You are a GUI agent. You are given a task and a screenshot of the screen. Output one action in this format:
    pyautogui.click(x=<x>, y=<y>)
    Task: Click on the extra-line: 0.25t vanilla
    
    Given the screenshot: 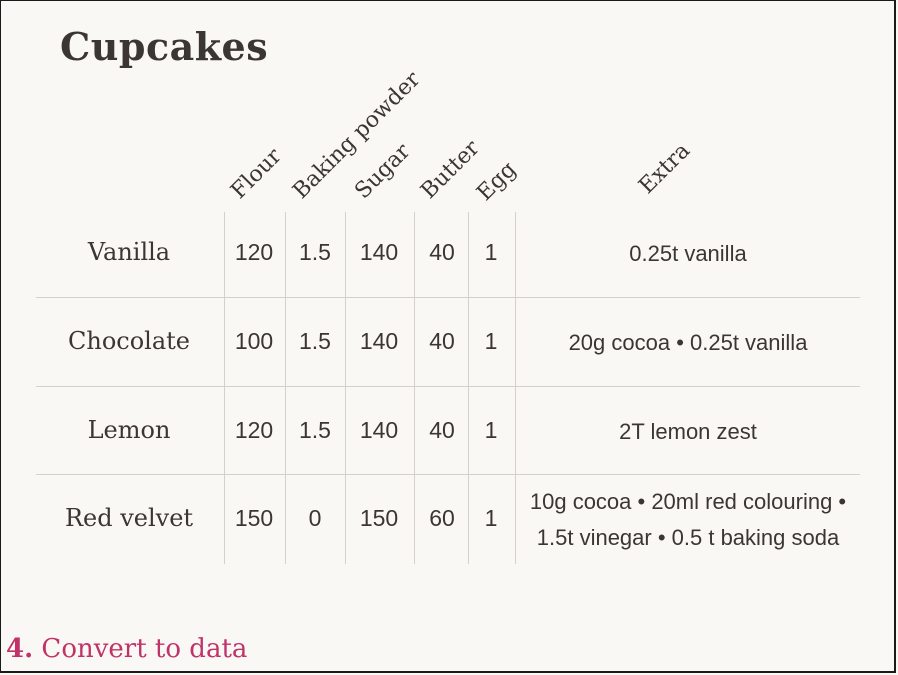 What is the action you would take?
    pyautogui.click(x=688, y=253)
    